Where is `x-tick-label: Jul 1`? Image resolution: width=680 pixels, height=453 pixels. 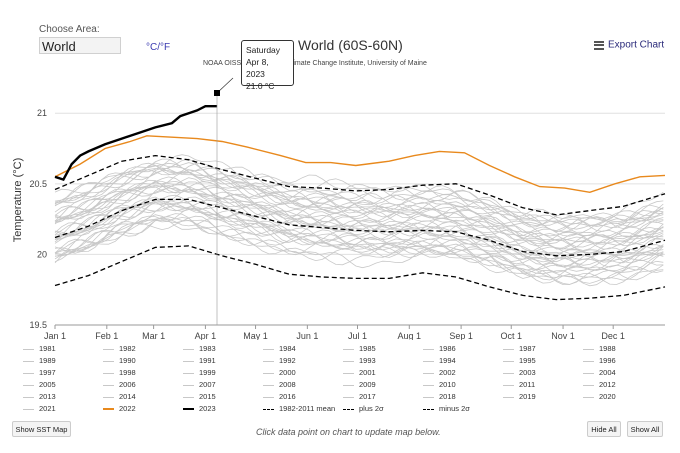 x-tick-label: Jul 1 is located at coordinates (357, 335).